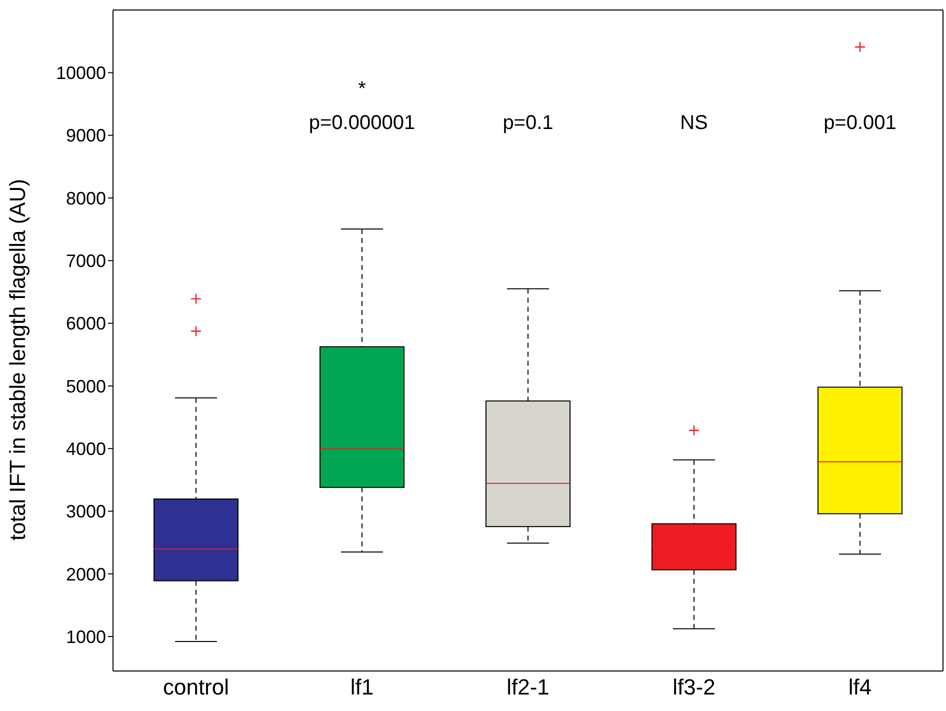 The height and width of the screenshot is (711, 946). Describe the element at coordinates (86, 512) in the screenshot. I see `y-tick-label: 3000` at that location.